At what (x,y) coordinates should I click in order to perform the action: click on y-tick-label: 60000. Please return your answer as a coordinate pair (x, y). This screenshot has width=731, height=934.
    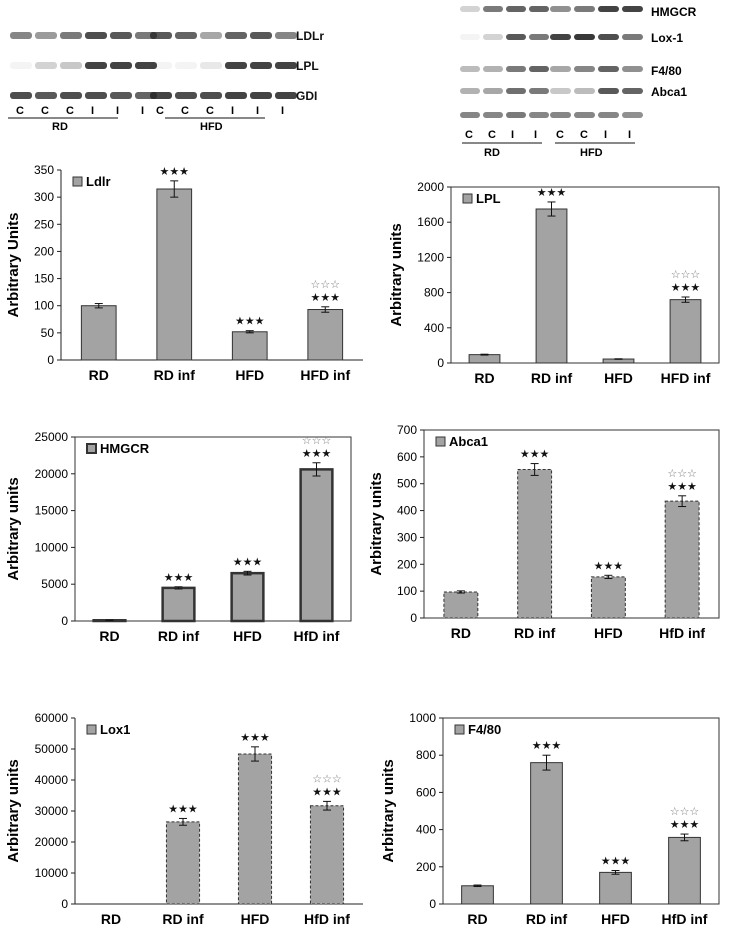
    Looking at the image, I should click on (52, 718).